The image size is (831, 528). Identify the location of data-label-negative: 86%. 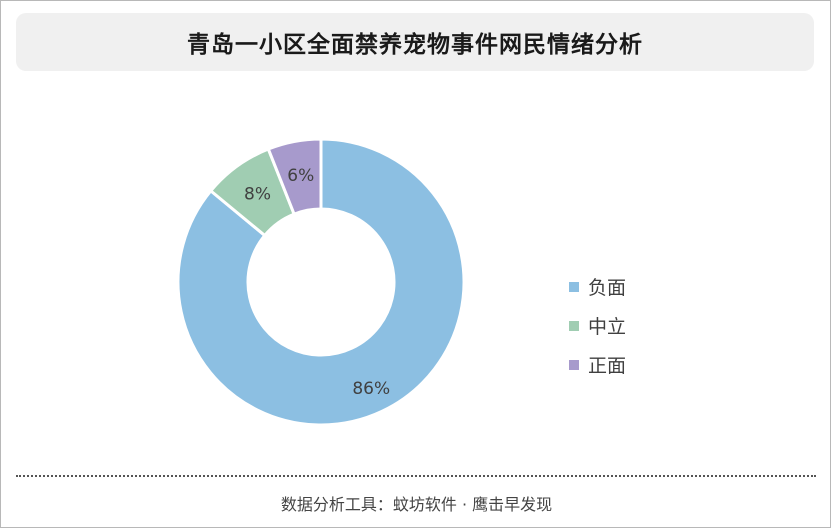
(371, 389).